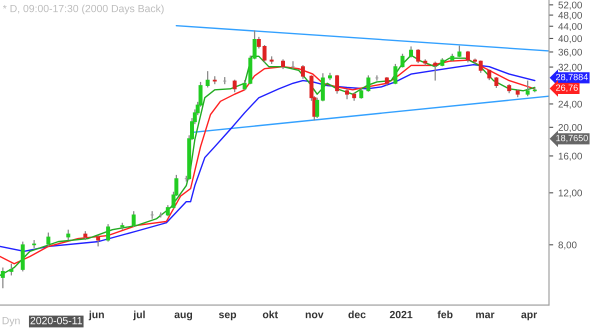 This screenshot has width=600, height=328. Describe the element at coordinates (139, 315) in the screenshot. I see `x-tick-label: jul` at that location.